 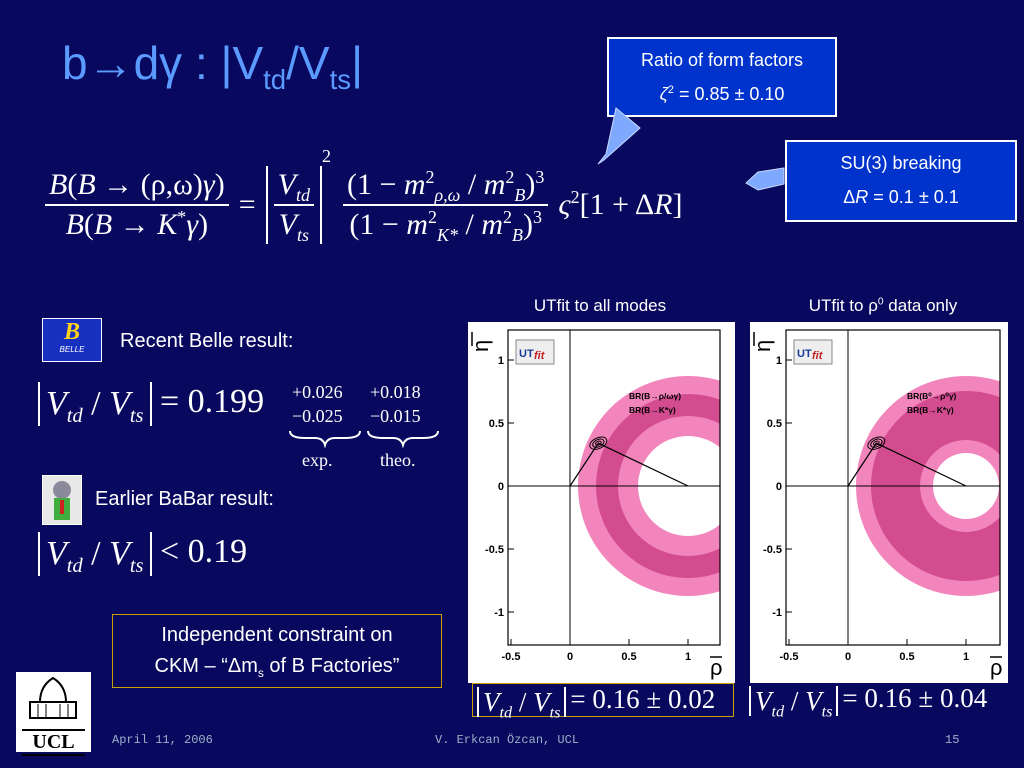 I want to click on text-segment: data only, so click(x=920, y=305).